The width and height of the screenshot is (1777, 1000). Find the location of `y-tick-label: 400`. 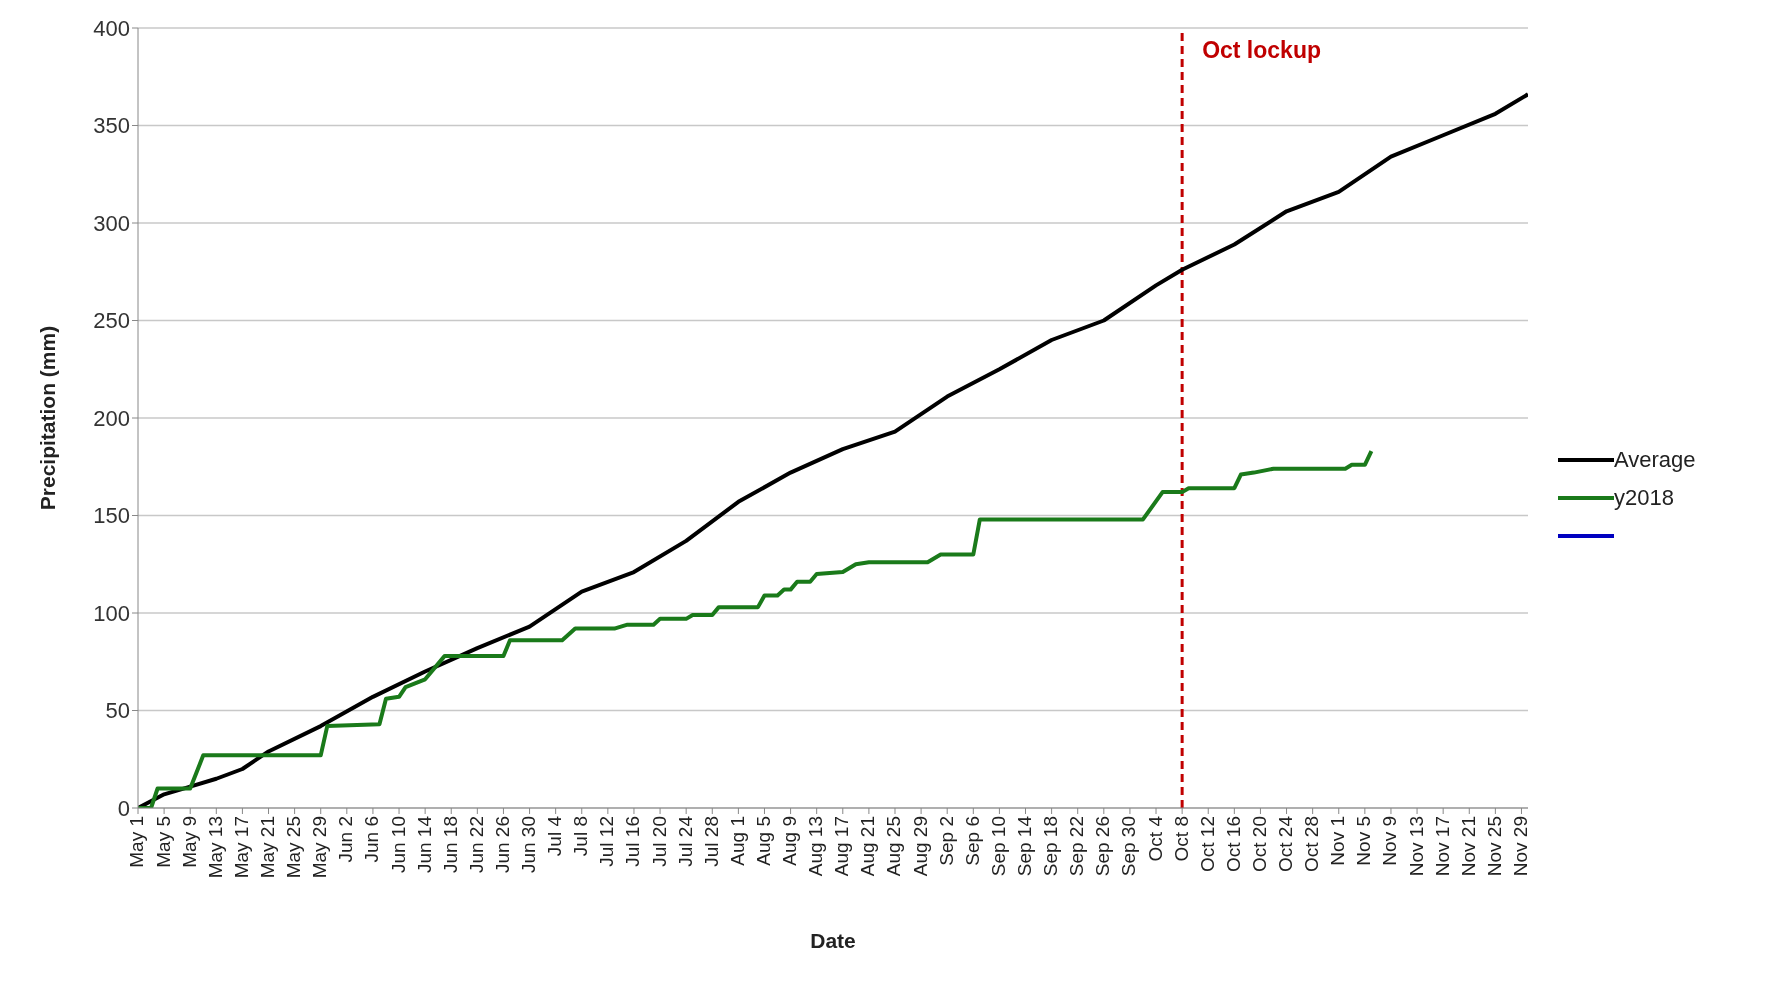

y-tick-label: 400 is located at coordinates (111, 28).